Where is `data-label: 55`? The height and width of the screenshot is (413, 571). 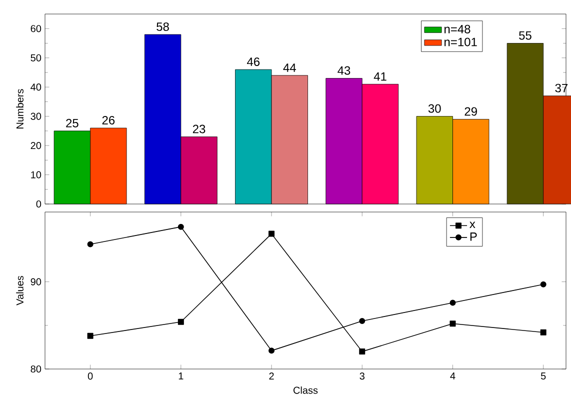
data-label: 55 is located at coordinates (525, 35).